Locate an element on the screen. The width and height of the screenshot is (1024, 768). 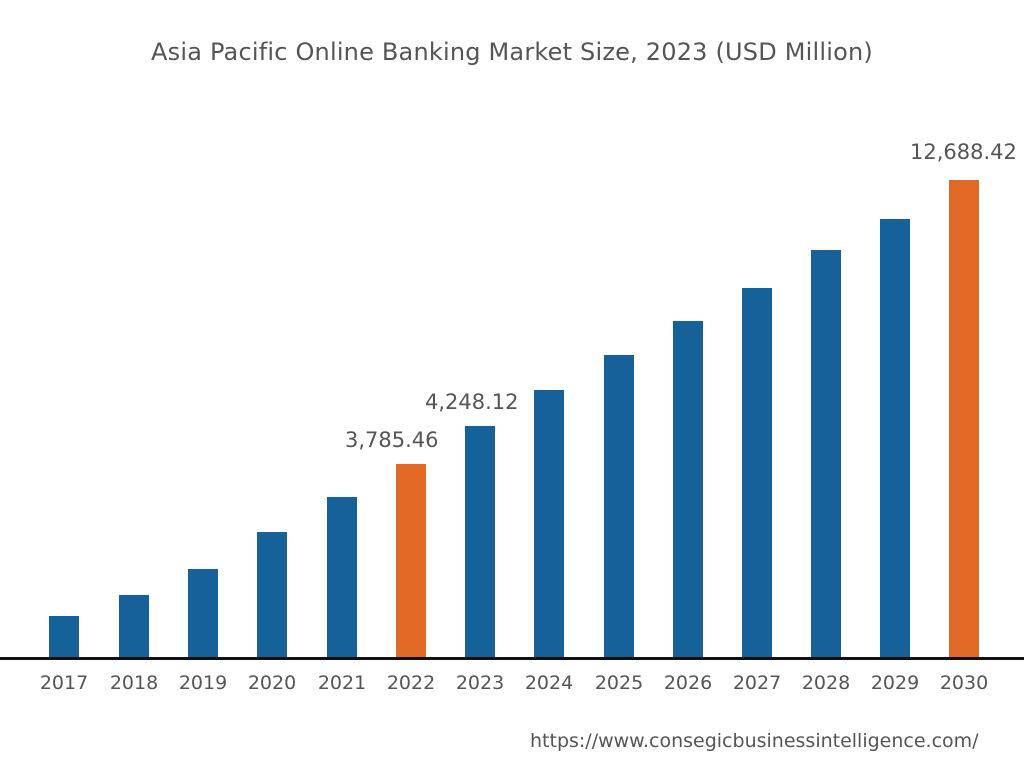
x-tick-label: 2018 is located at coordinates (134, 683).